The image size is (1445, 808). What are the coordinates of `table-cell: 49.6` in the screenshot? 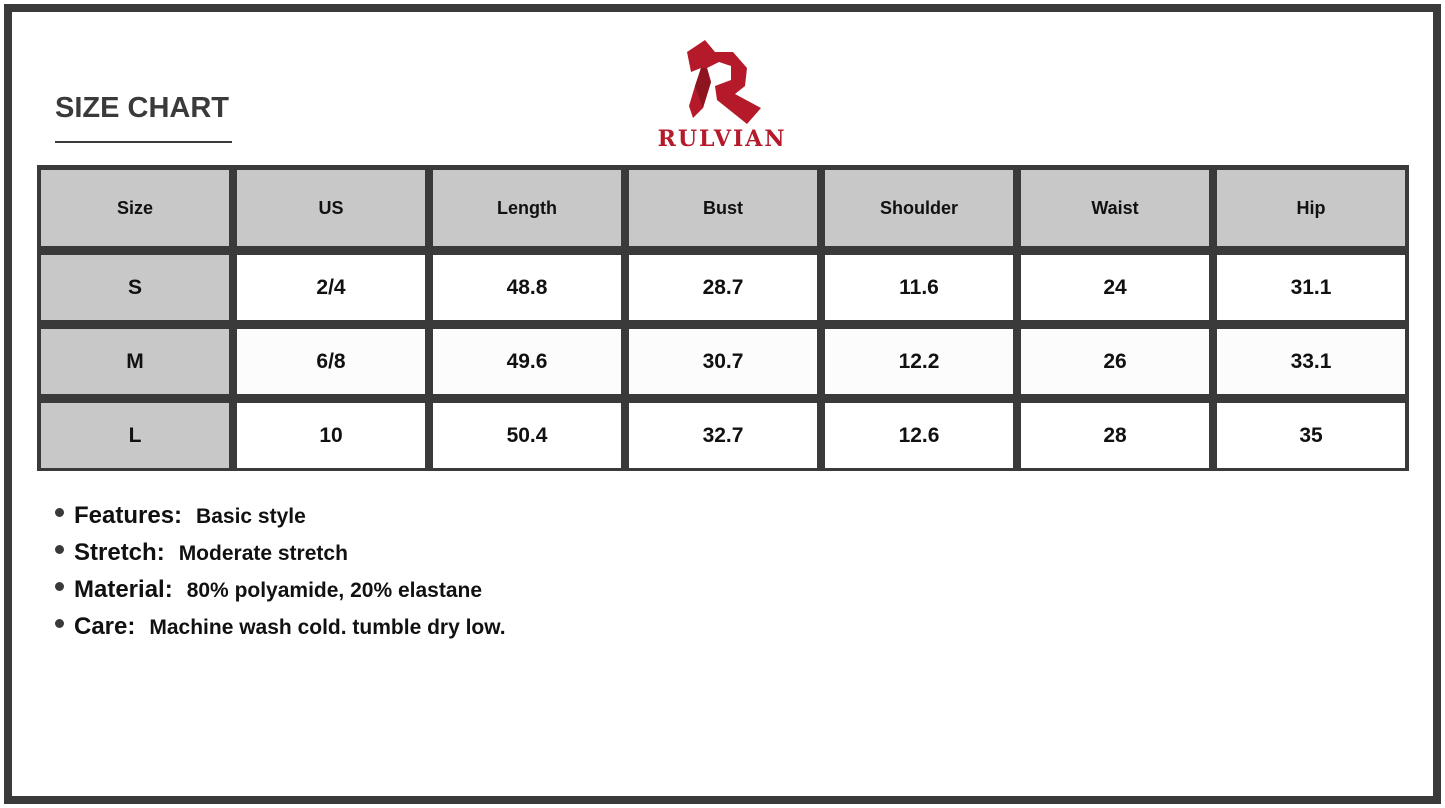 It's located at (527, 361).